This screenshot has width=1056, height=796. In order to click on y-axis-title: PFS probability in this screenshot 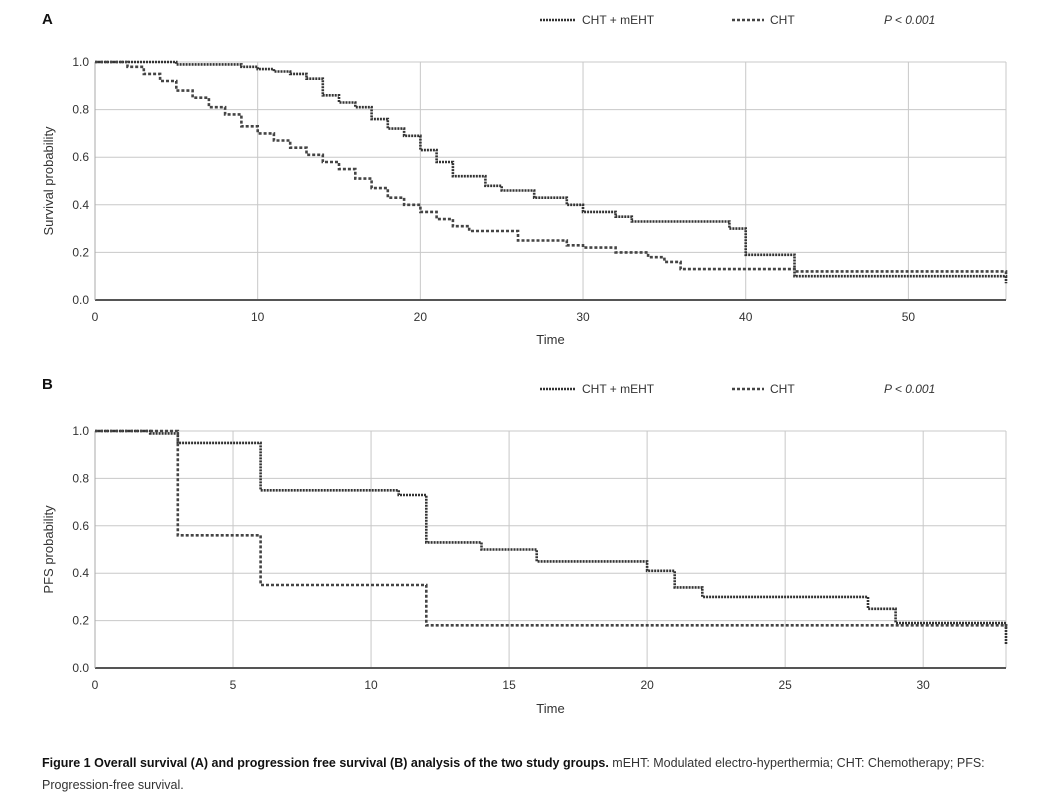, I will do `click(48, 549)`.